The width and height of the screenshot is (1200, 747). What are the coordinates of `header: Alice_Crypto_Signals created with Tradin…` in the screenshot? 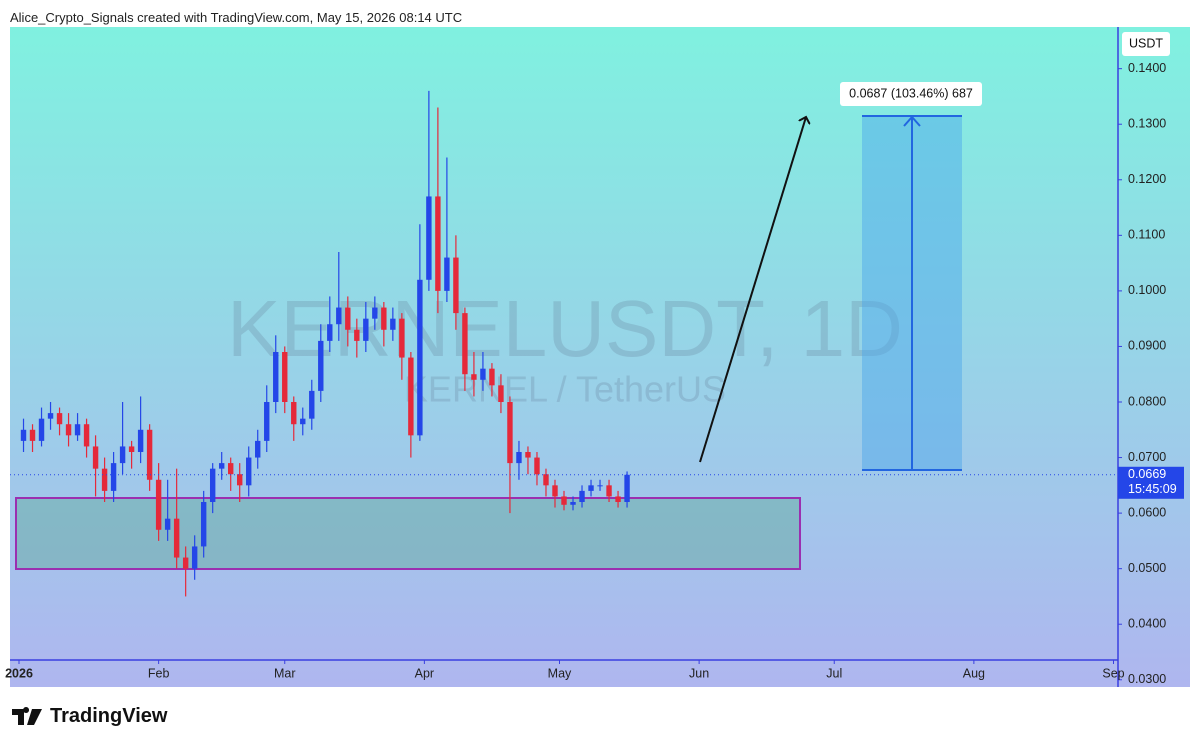 It's located at (236, 17).